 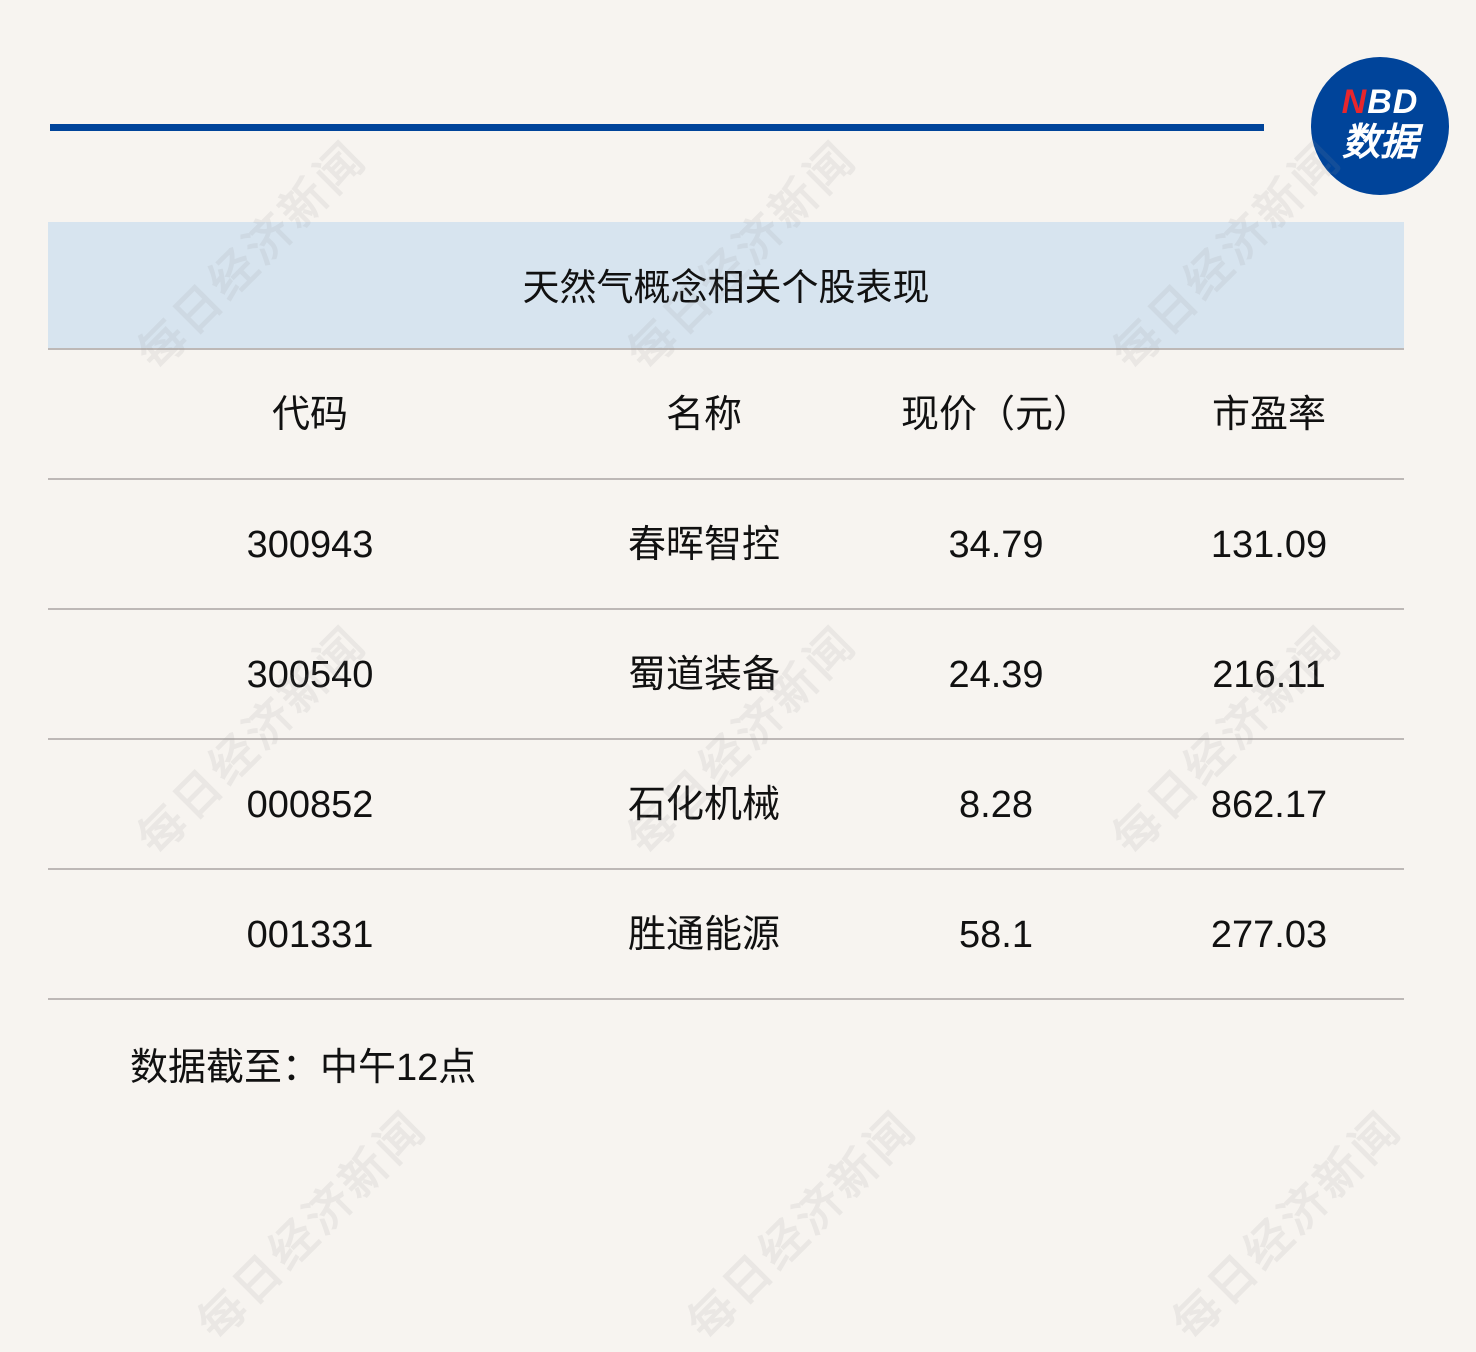 I want to click on title-band, so click(x=726, y=285).